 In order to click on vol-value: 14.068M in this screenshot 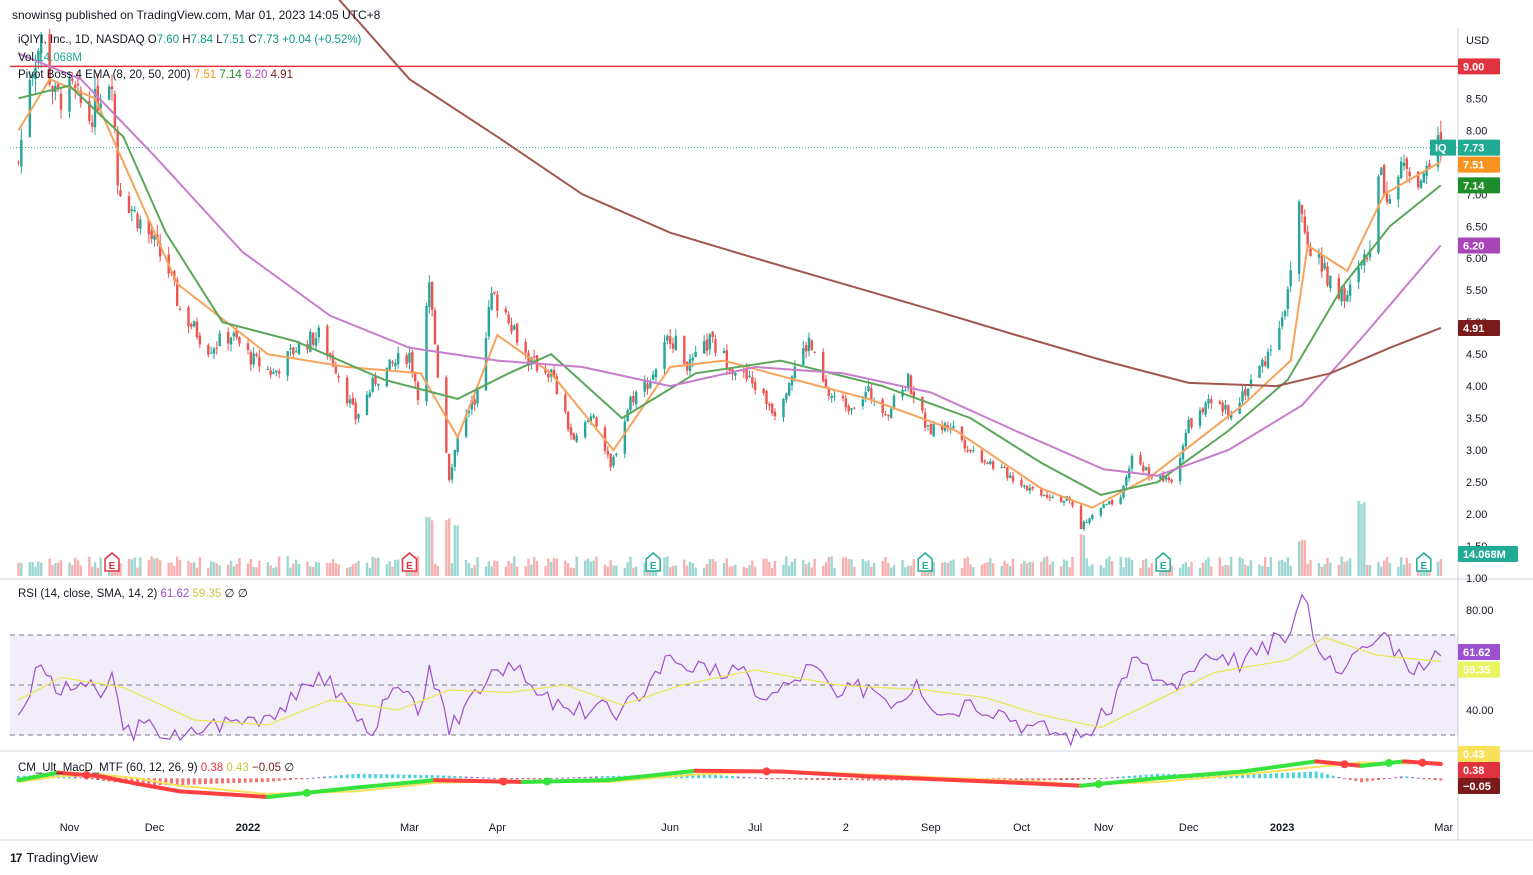, I will do `click(59, 58)`.